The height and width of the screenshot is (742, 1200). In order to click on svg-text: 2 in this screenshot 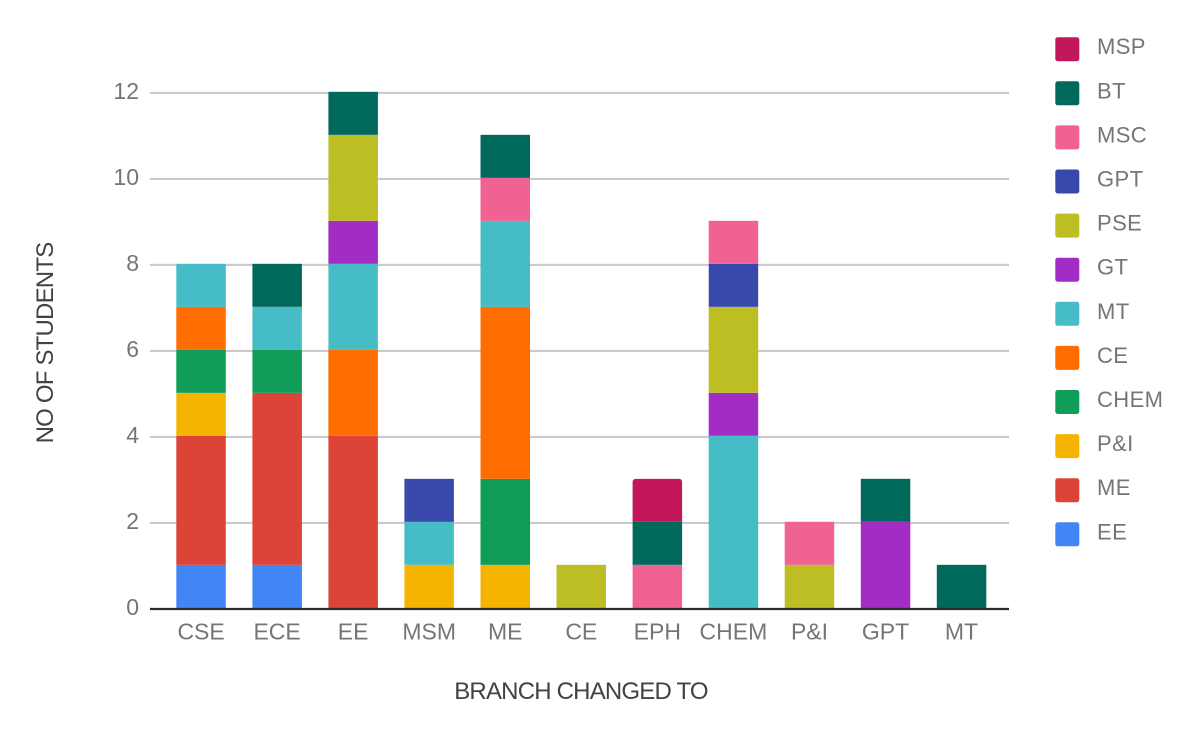, I will do `click(132, 521)`.